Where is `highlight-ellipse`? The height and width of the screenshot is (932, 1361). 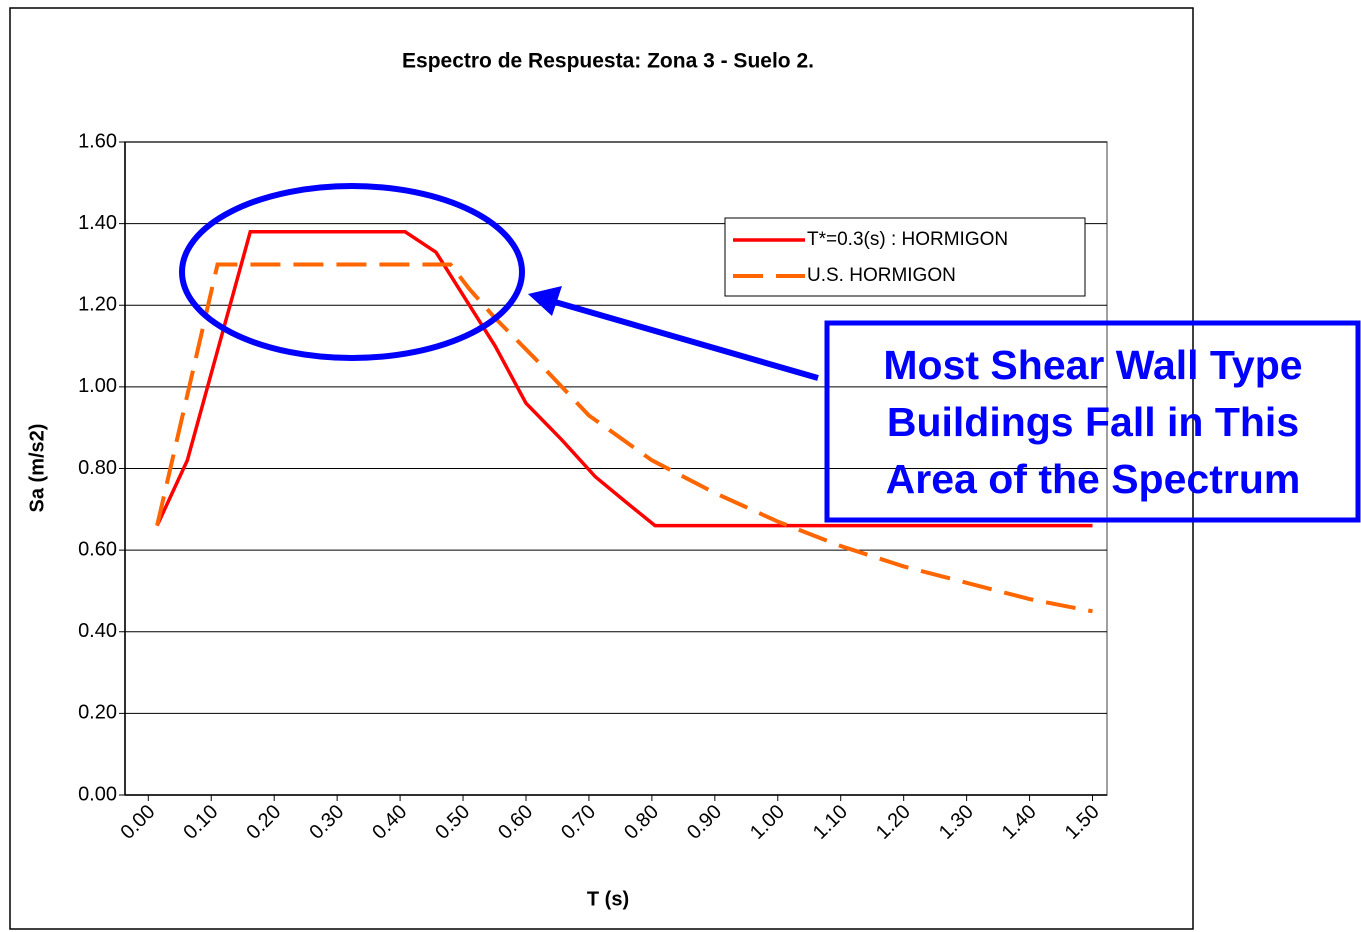
highlight-ellipse is located at coordinates (352, 272).